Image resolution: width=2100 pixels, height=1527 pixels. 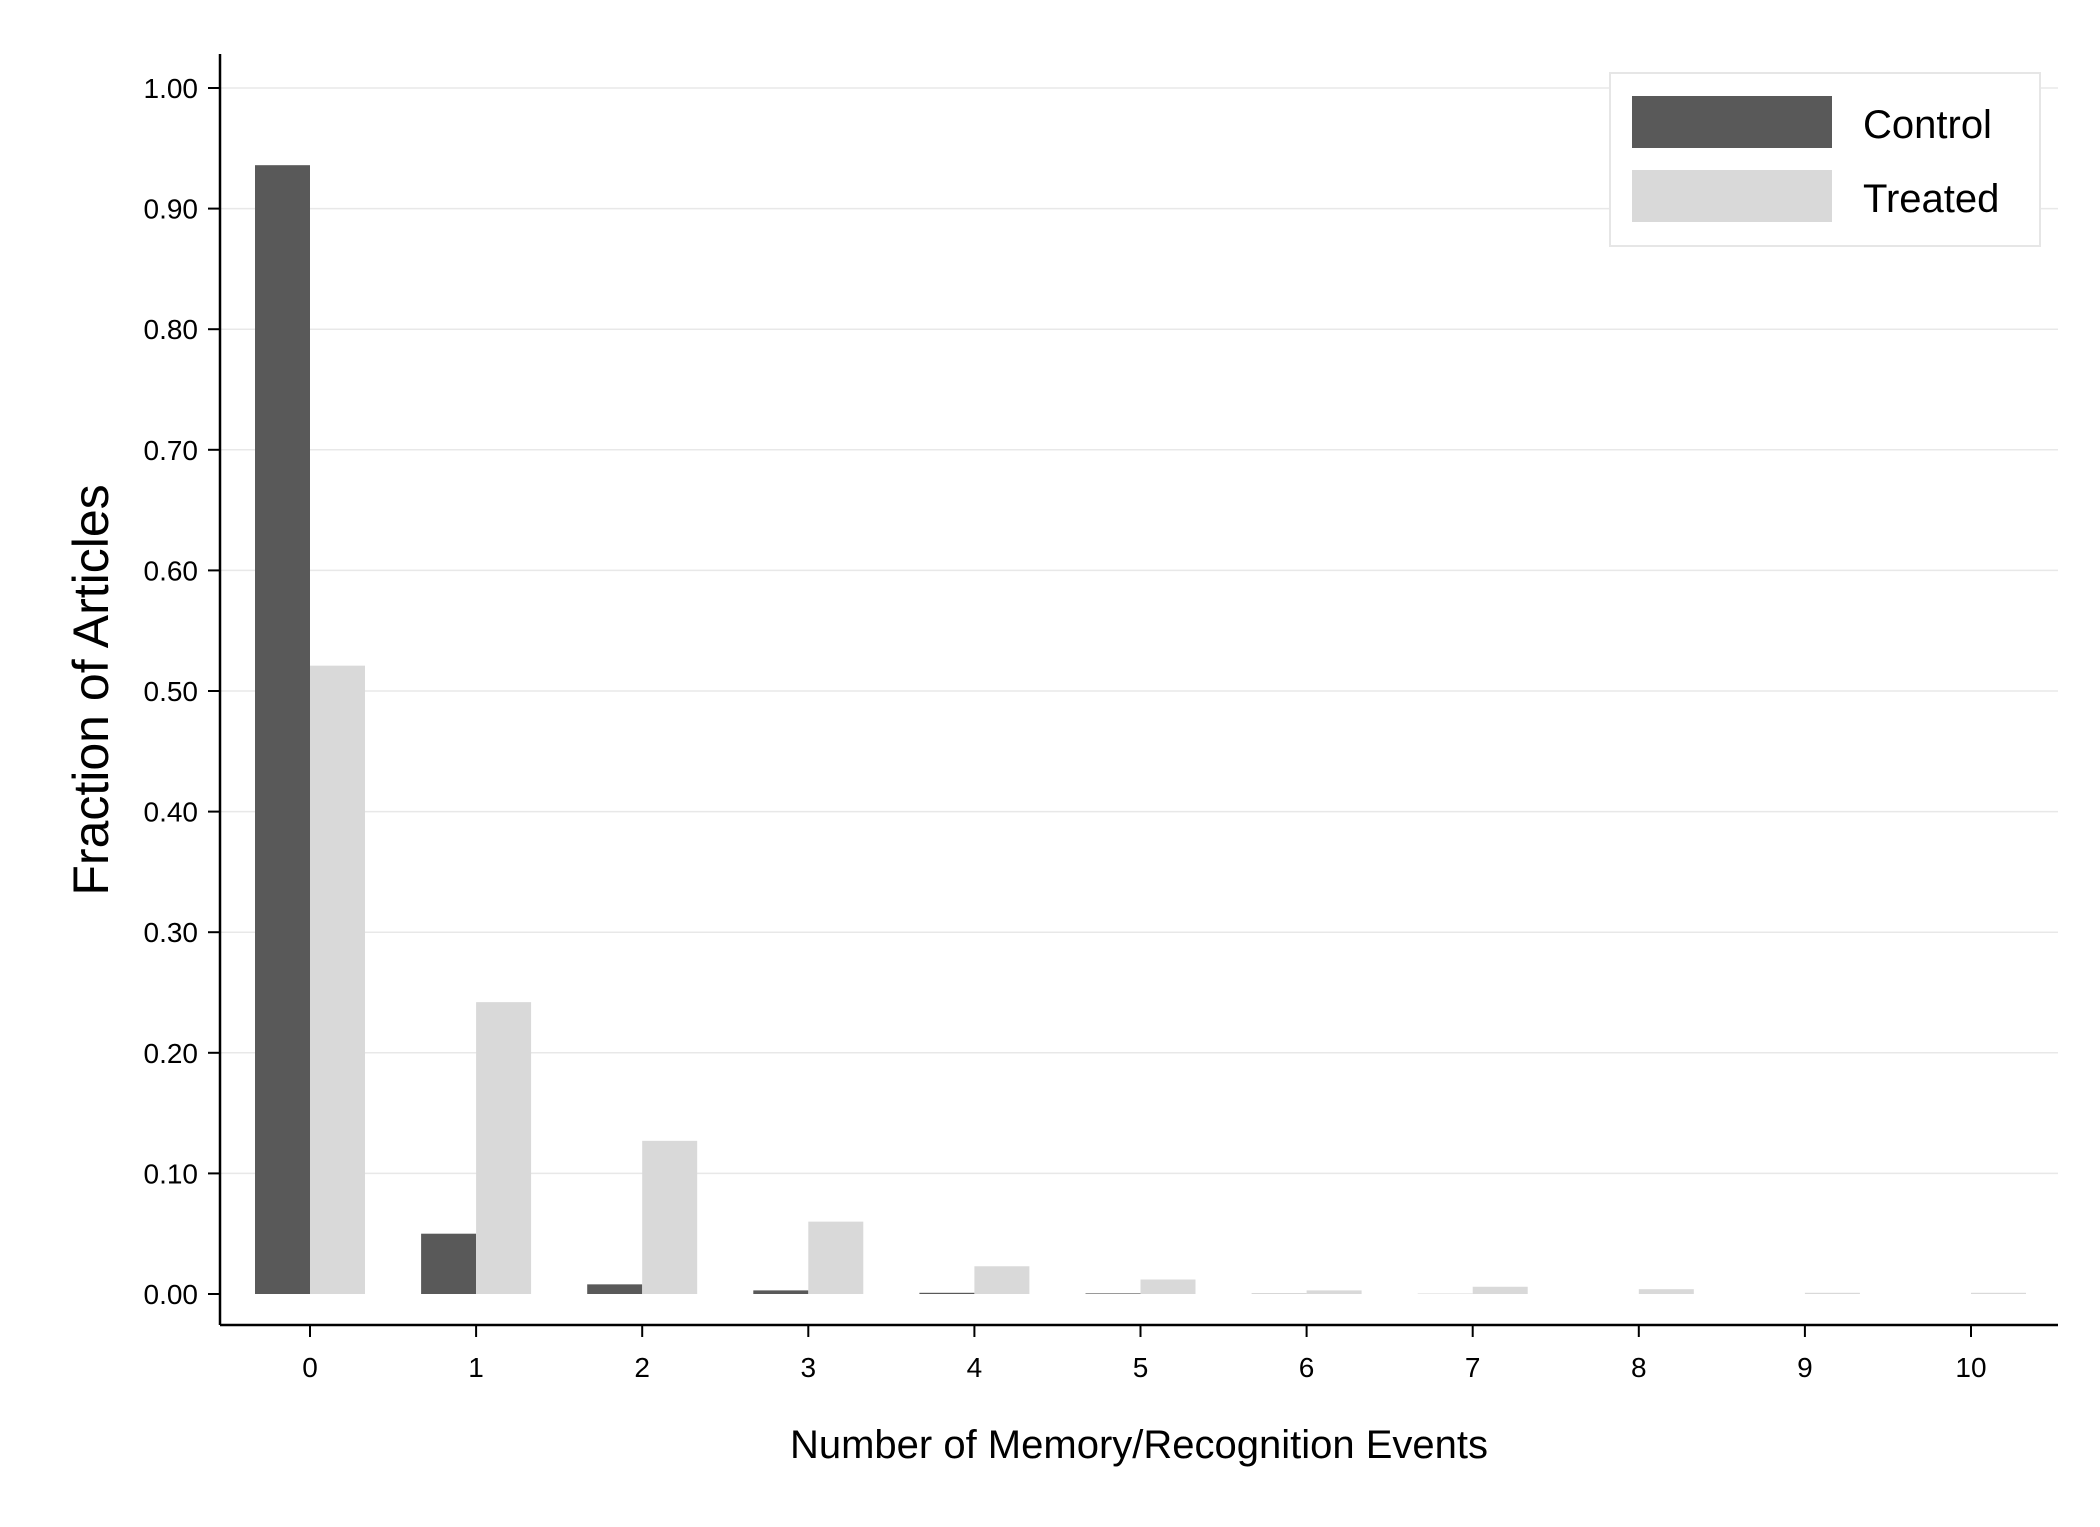 I want to click on x-tick-label: 7, so click(x=1473, y=1367).